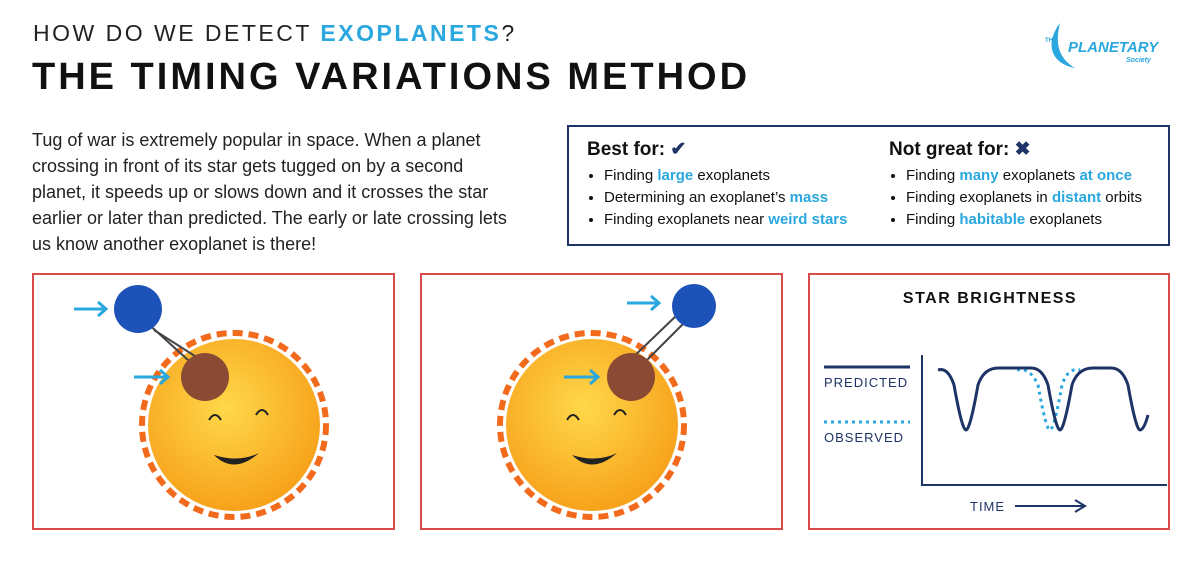 This screenshot has height=563, width=1200. Describe the element at coordinates (1114, 47) in the screenshot. I see `logo-name: PLANETARY` at that location.